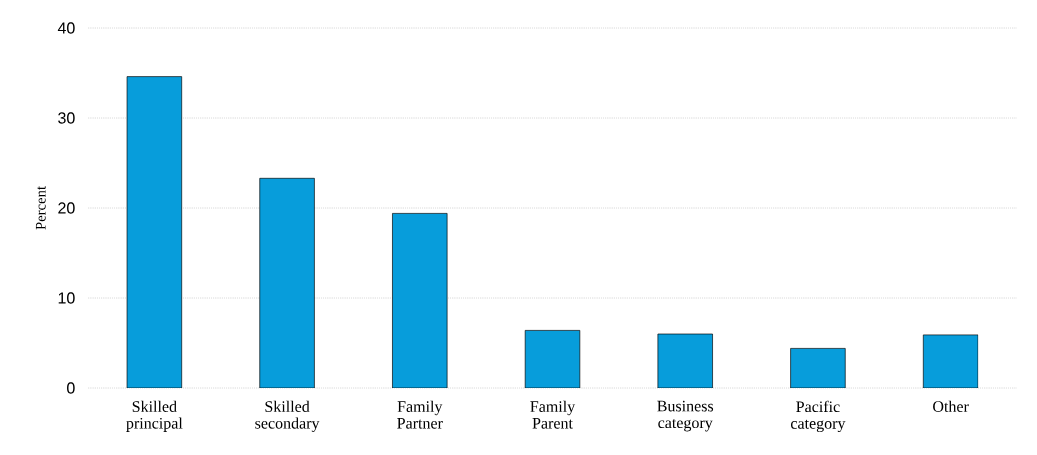 This screenshot has width=1037, height=455. What do you see at coordinates (71, 388) in the screenshot?
I see `y-tick-label: 0` at bounding box center [71, 388].